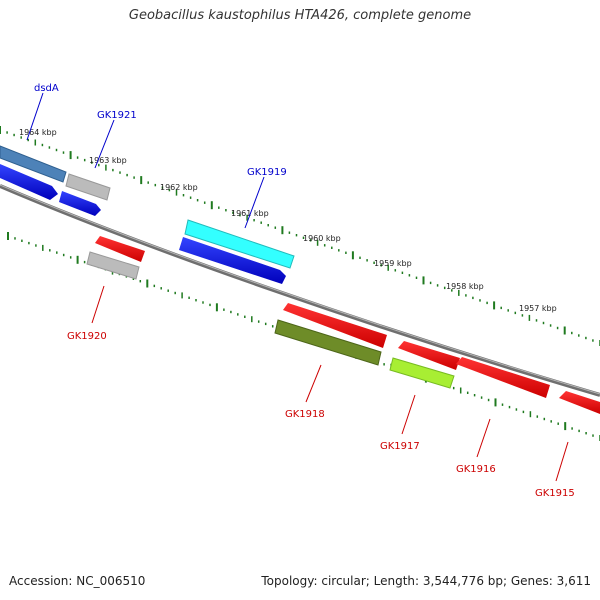 The height and width of the screenshot is (600, 600). What do you see at coordinates (38, 132) in the screenshot?
I see `kbp-label-1964: 1964 kbp` at bounding box center [38, 132].